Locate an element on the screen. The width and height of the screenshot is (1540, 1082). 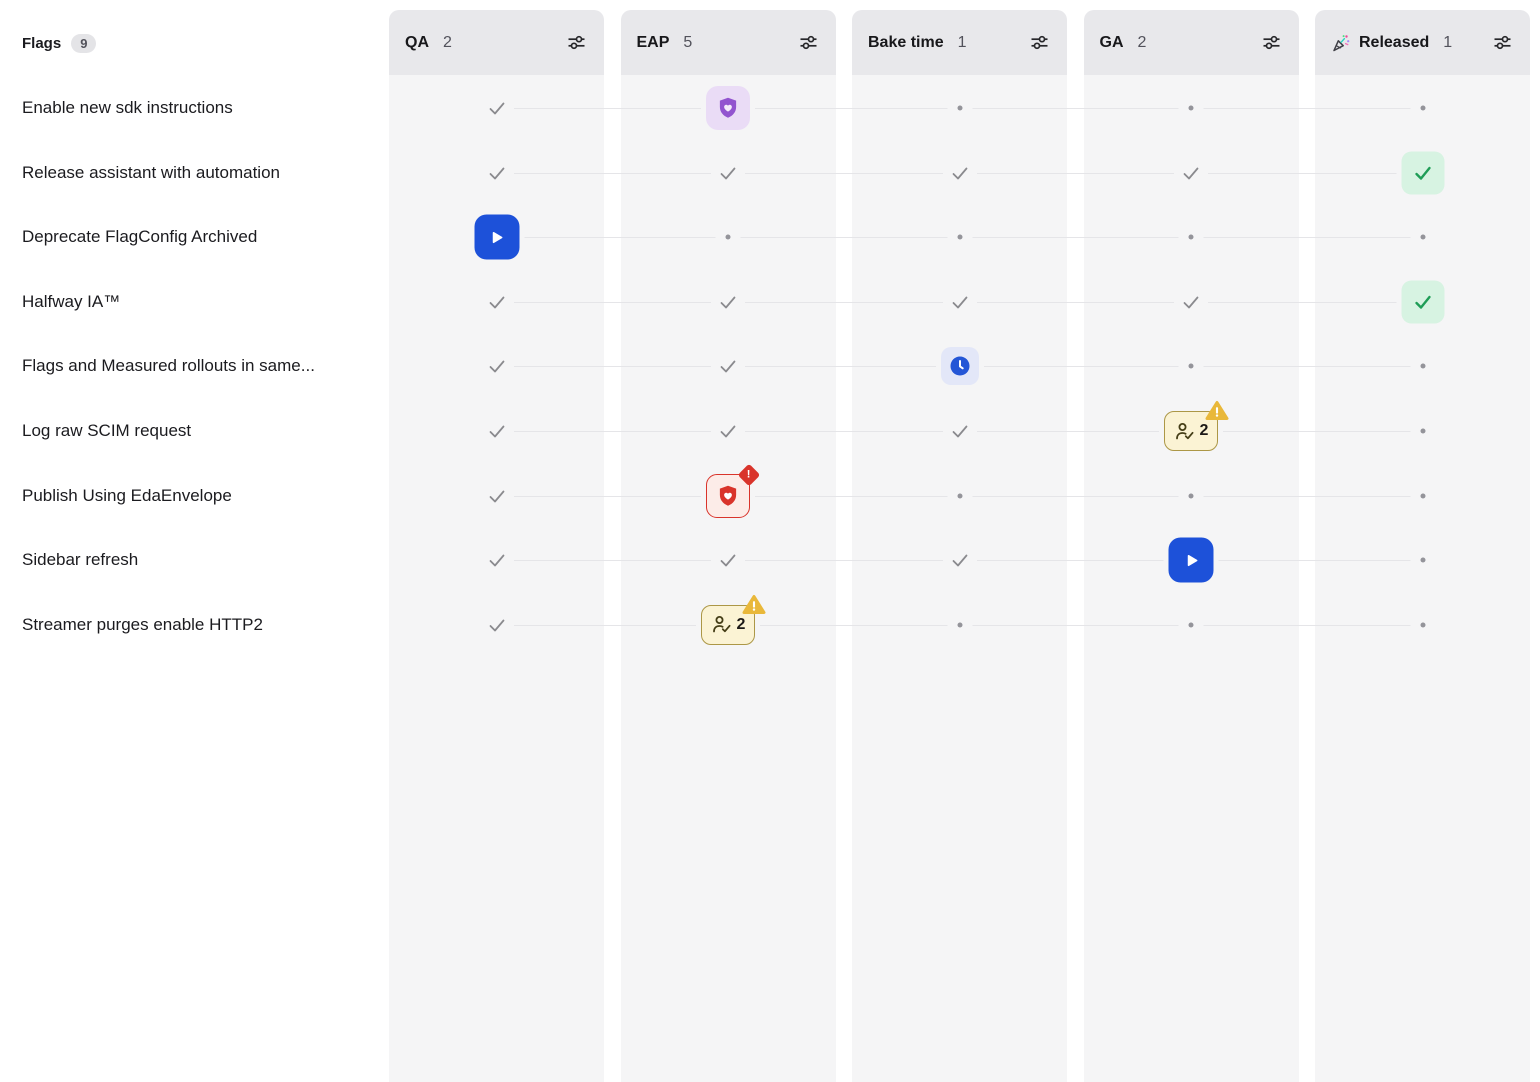
clock-icon is located at coordinates (959, 366).